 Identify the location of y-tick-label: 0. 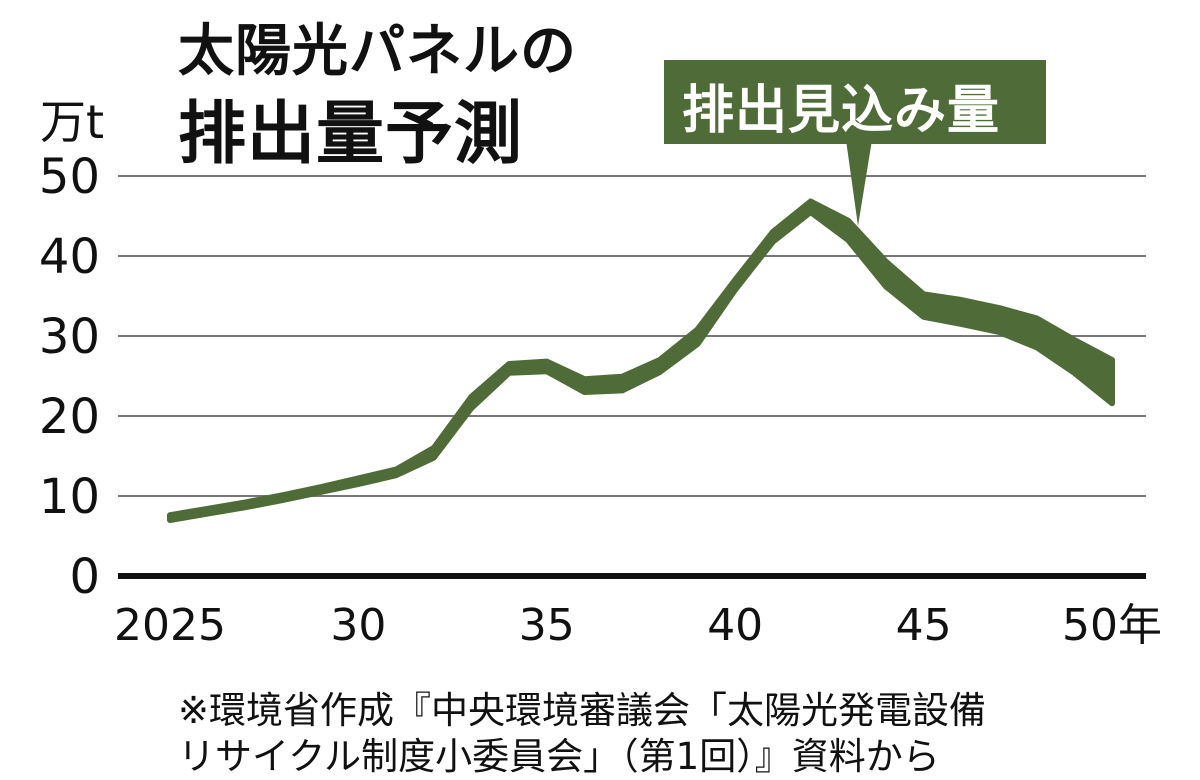
(84, 577).